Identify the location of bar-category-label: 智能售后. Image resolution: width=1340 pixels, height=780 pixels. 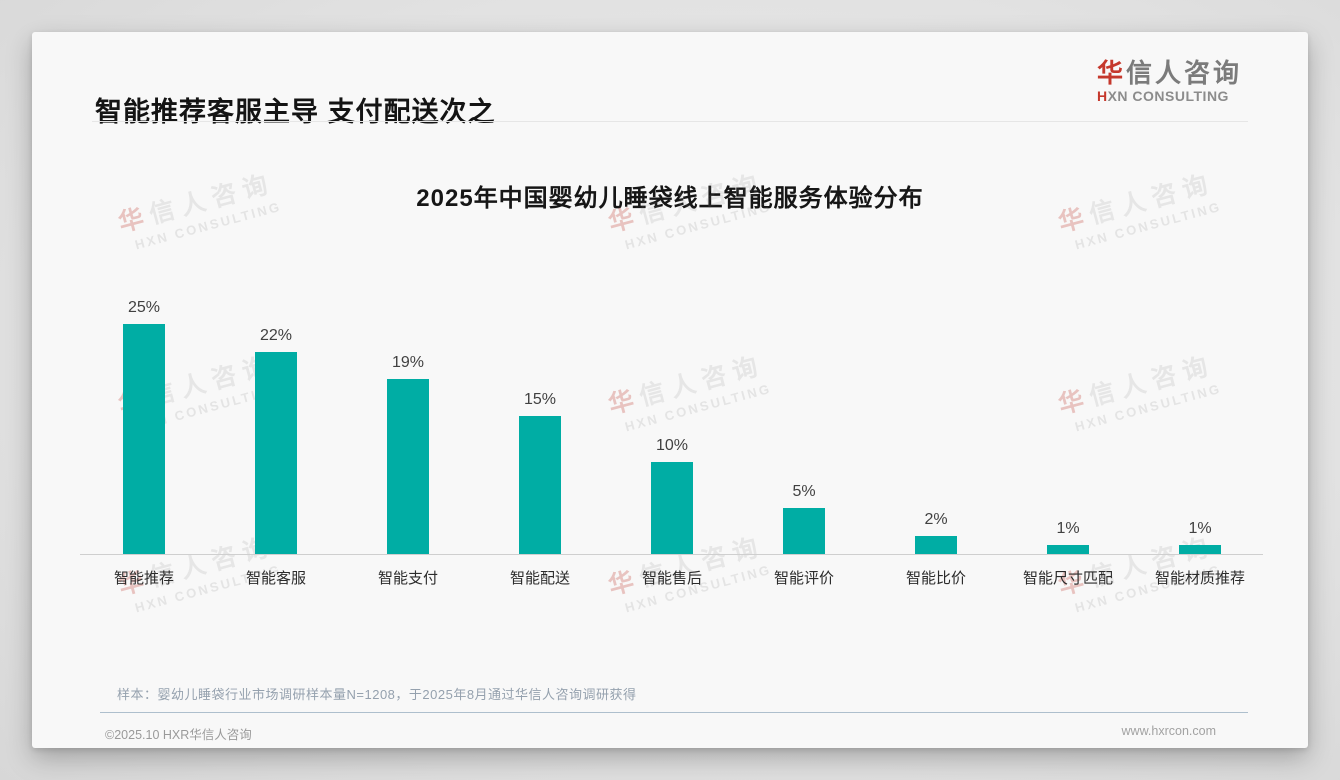
(671, 578).